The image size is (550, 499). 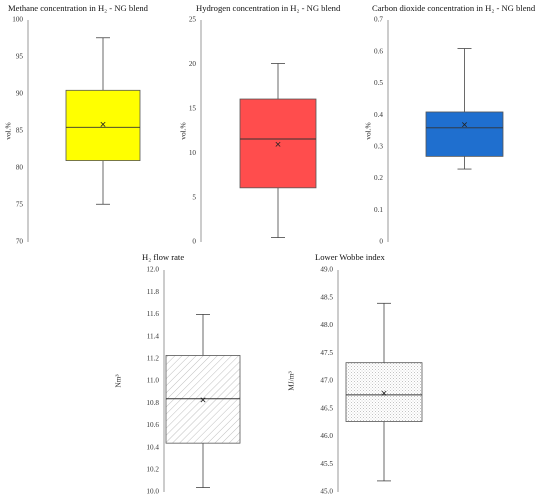 I want to click on y-tick-label: 80, so click(x=20, y=168).